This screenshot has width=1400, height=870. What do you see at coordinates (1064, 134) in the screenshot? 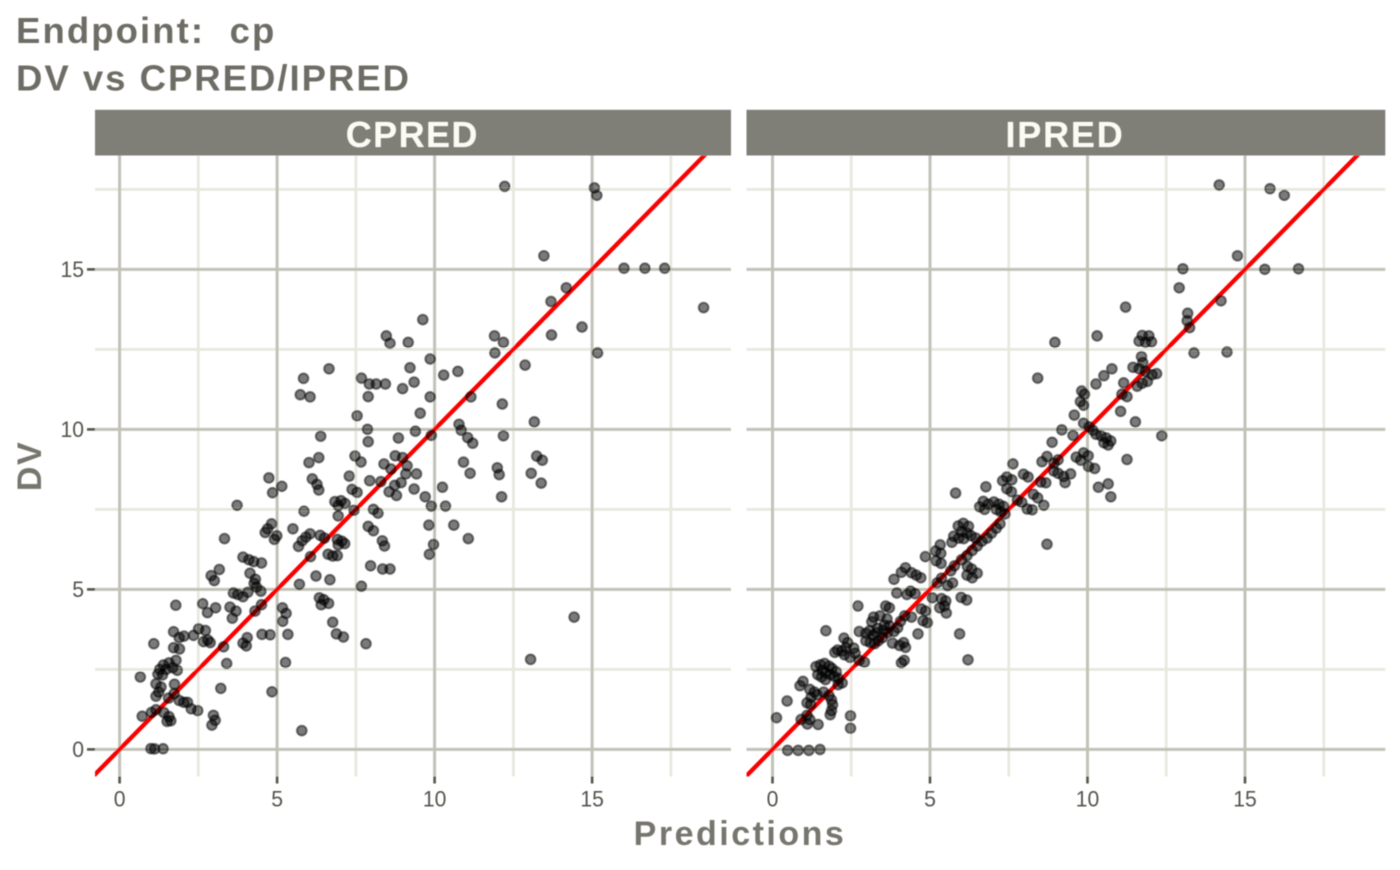
I see `svg-text: IPRED` at bounding box center [1064, 134].